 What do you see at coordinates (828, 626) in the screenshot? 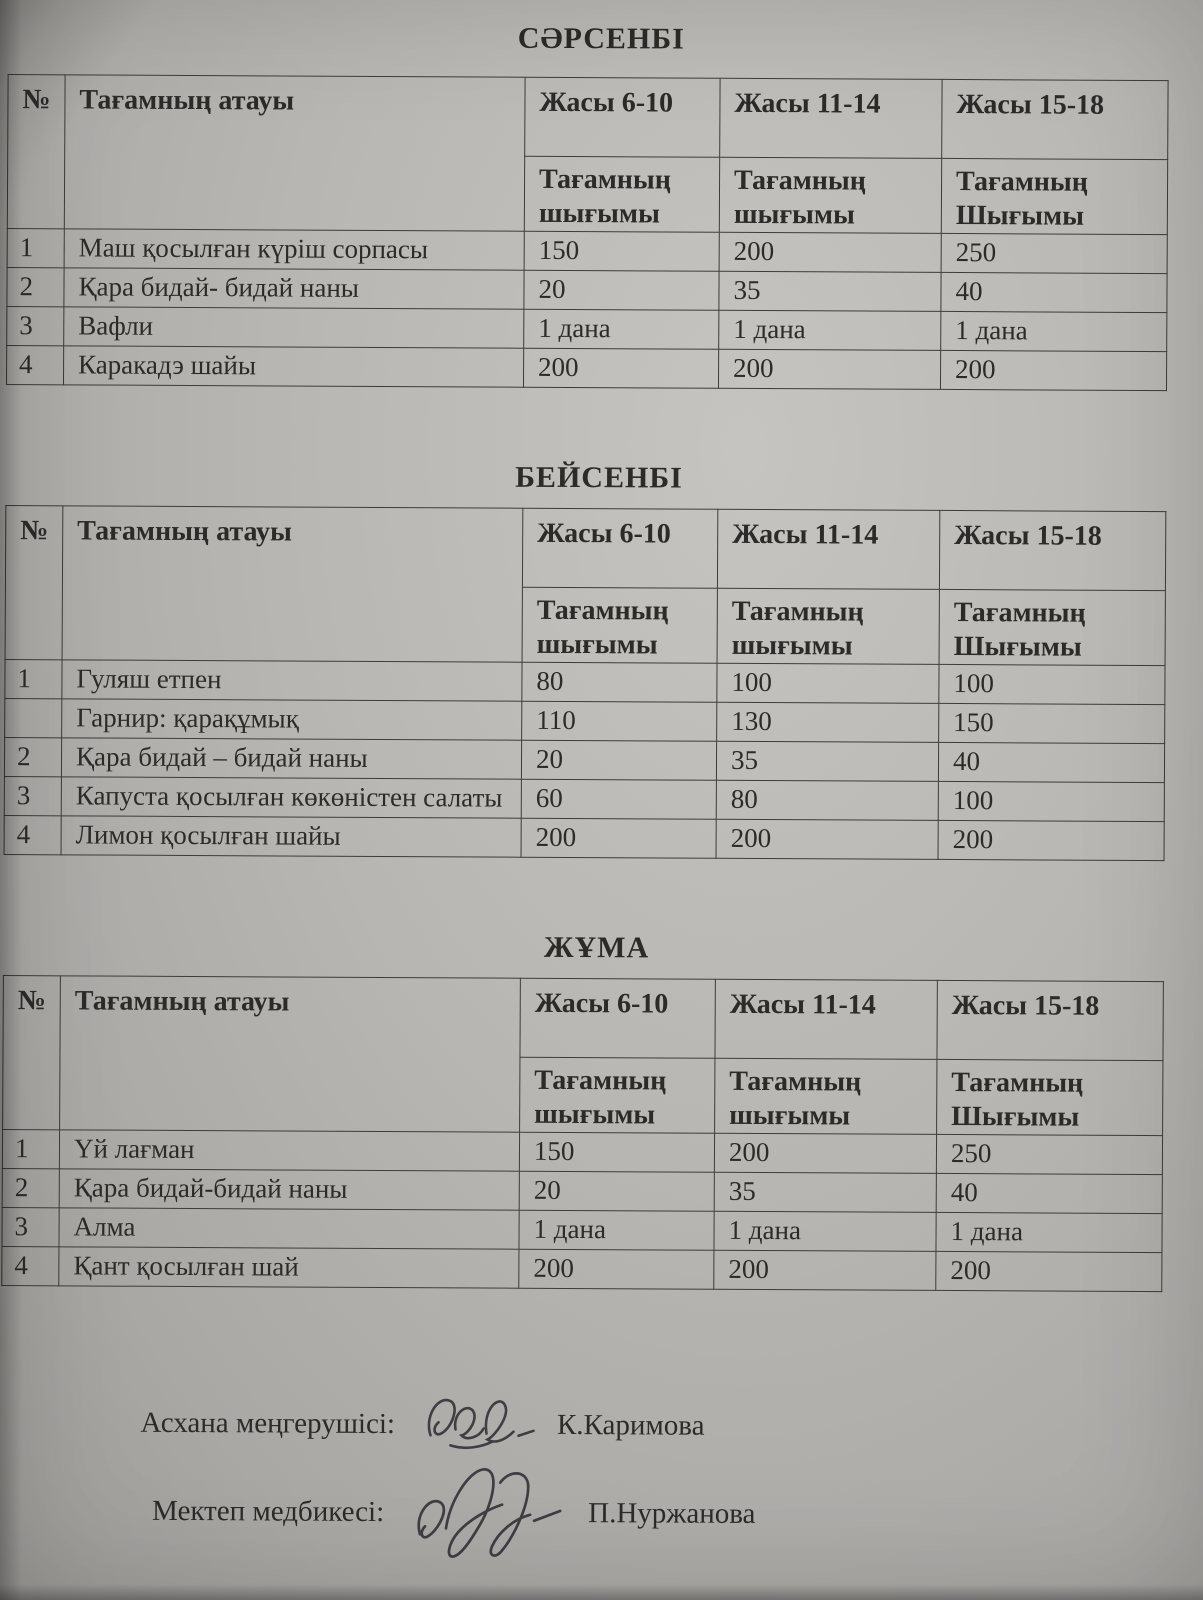
I see `col-subheader-output-11-14: Тағамның шығымы` at bounding box center [828, 626].